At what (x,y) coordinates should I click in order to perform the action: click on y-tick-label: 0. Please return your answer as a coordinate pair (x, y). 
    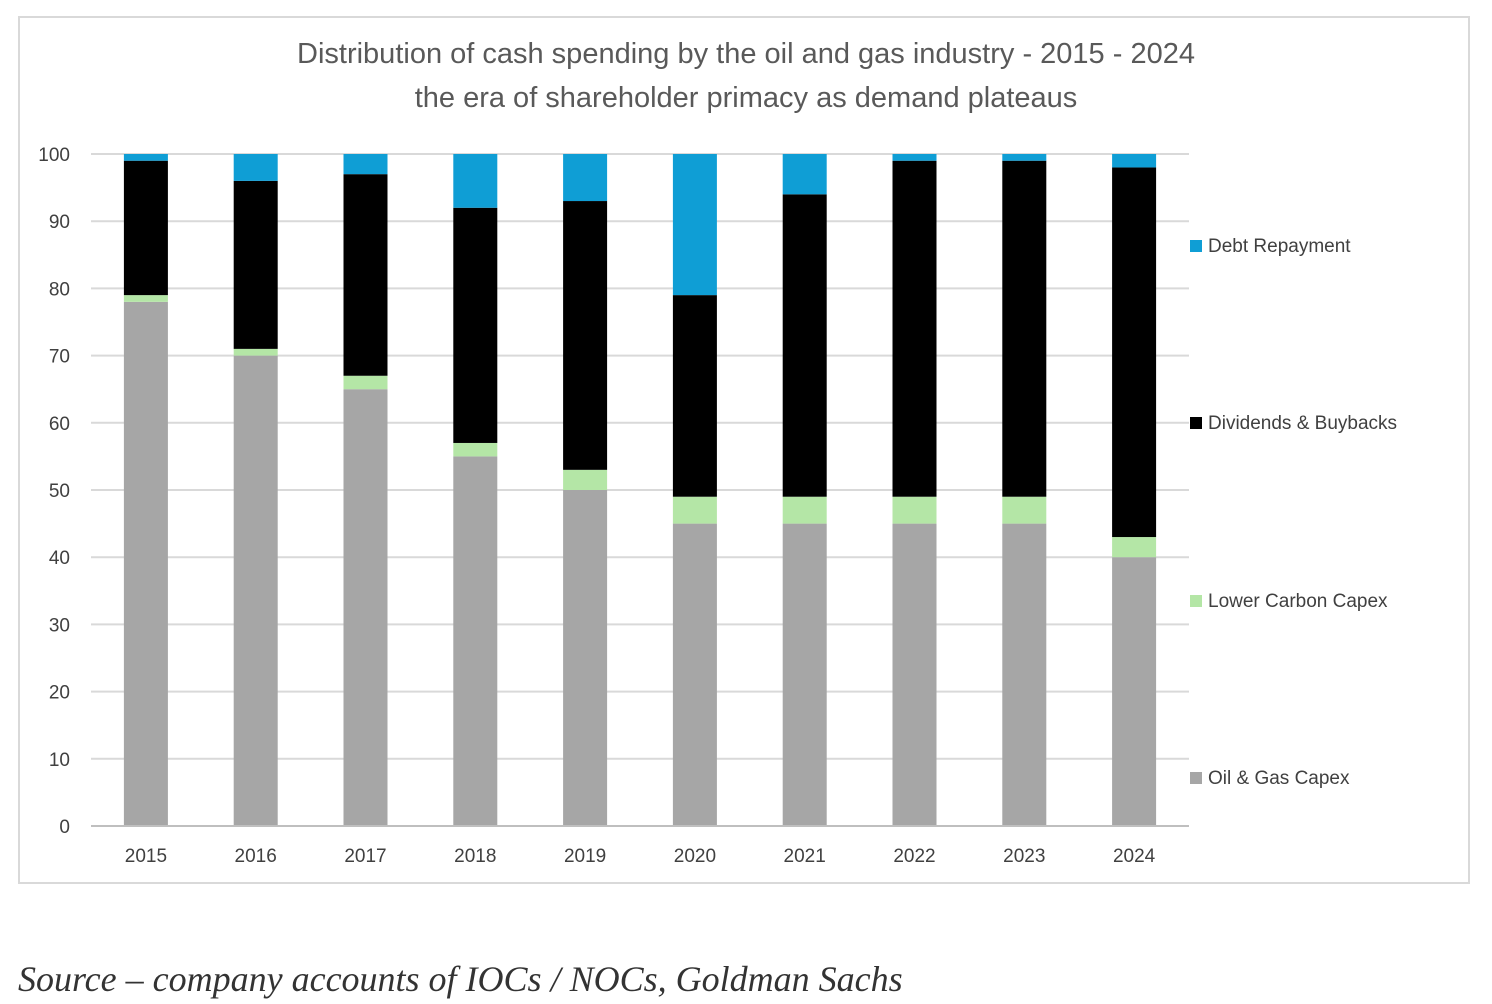
    Looking at the image, I should click on (64, 827).